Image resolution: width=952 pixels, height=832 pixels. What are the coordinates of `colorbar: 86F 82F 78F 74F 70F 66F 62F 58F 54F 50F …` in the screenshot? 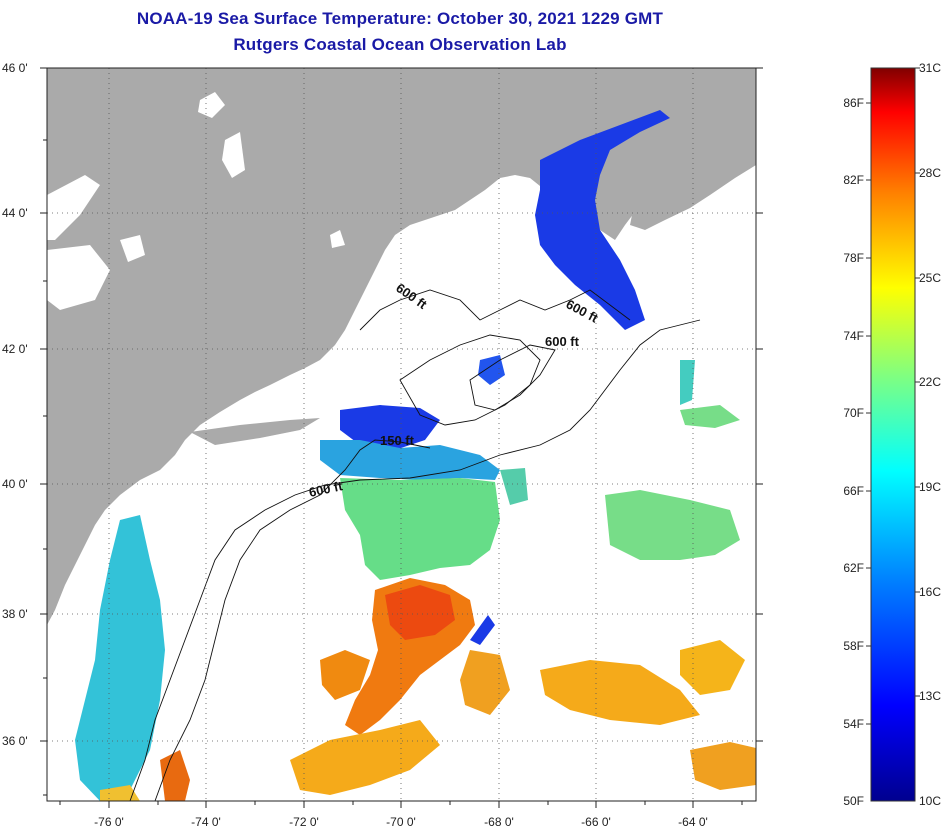 It's located at (892, 434).